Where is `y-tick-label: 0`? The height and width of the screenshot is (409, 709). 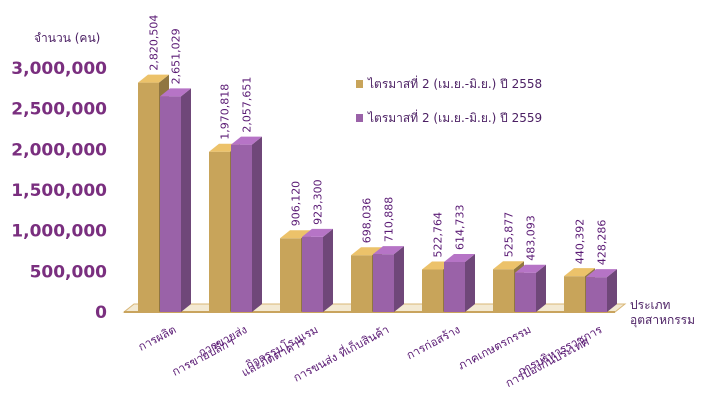 y-tick-label: 0 is located at coordinates (101, 313).